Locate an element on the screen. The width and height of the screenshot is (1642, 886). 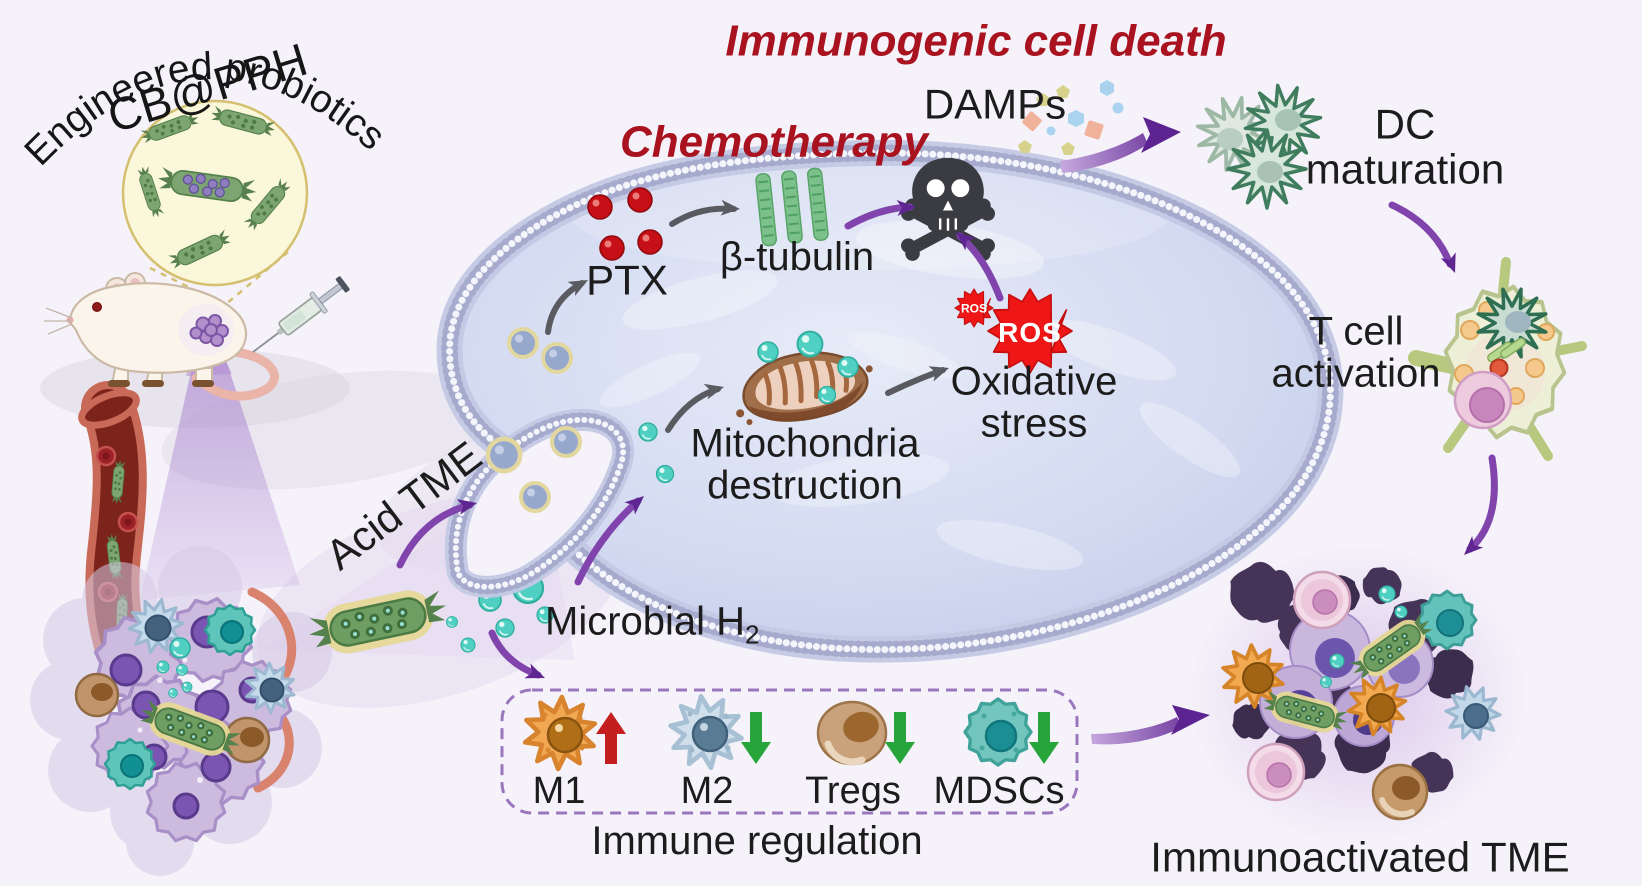
tumor-cluster-left is located at coordinates (181, 711).